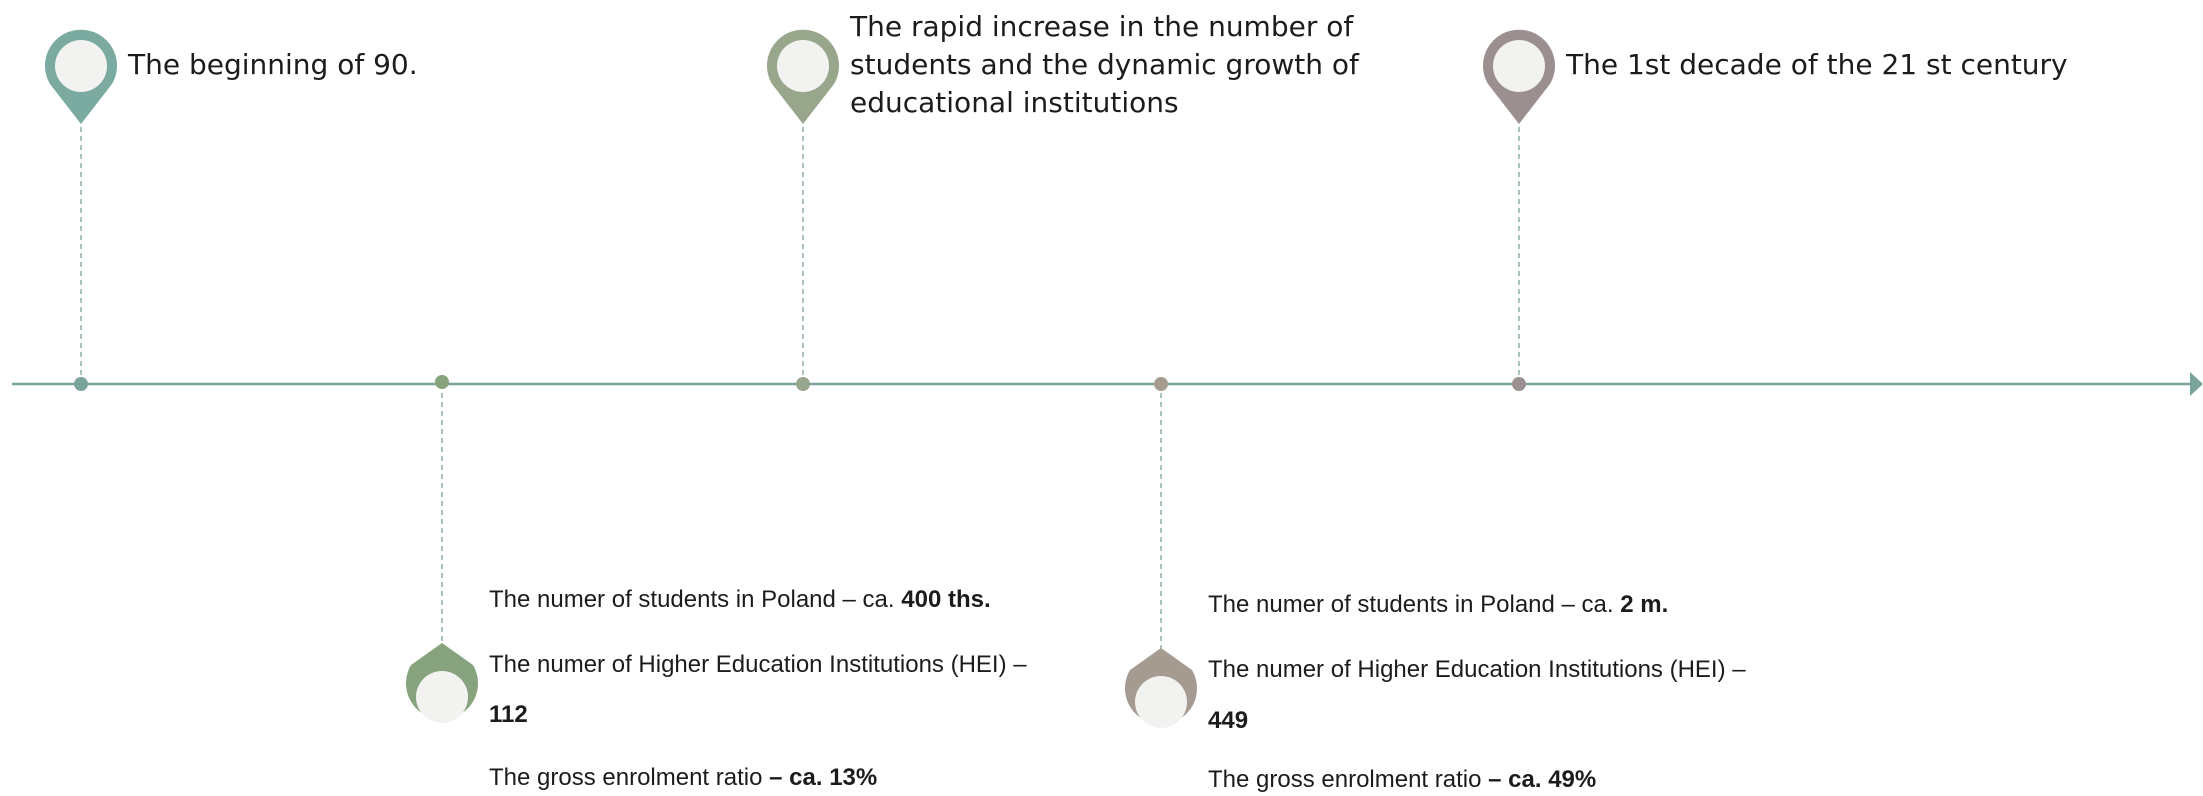  Describe the element at coordinates (683, 777) in the screenshot. I see `enrolment-ratio-line: The gross enrolment ratio – ca. 13%` at that location.